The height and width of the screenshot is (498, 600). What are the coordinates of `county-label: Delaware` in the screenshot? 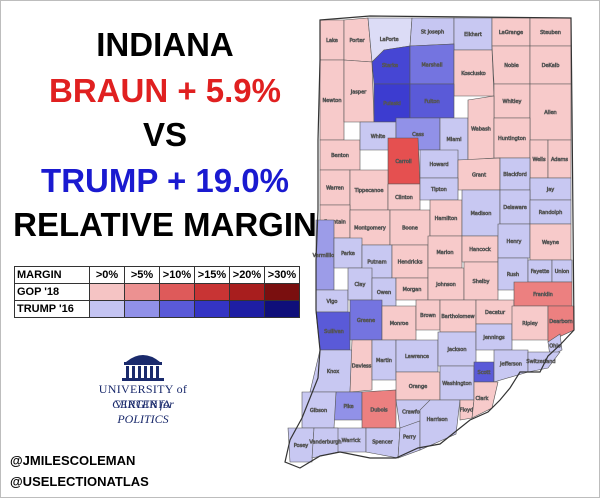 It's located at (515, 208).